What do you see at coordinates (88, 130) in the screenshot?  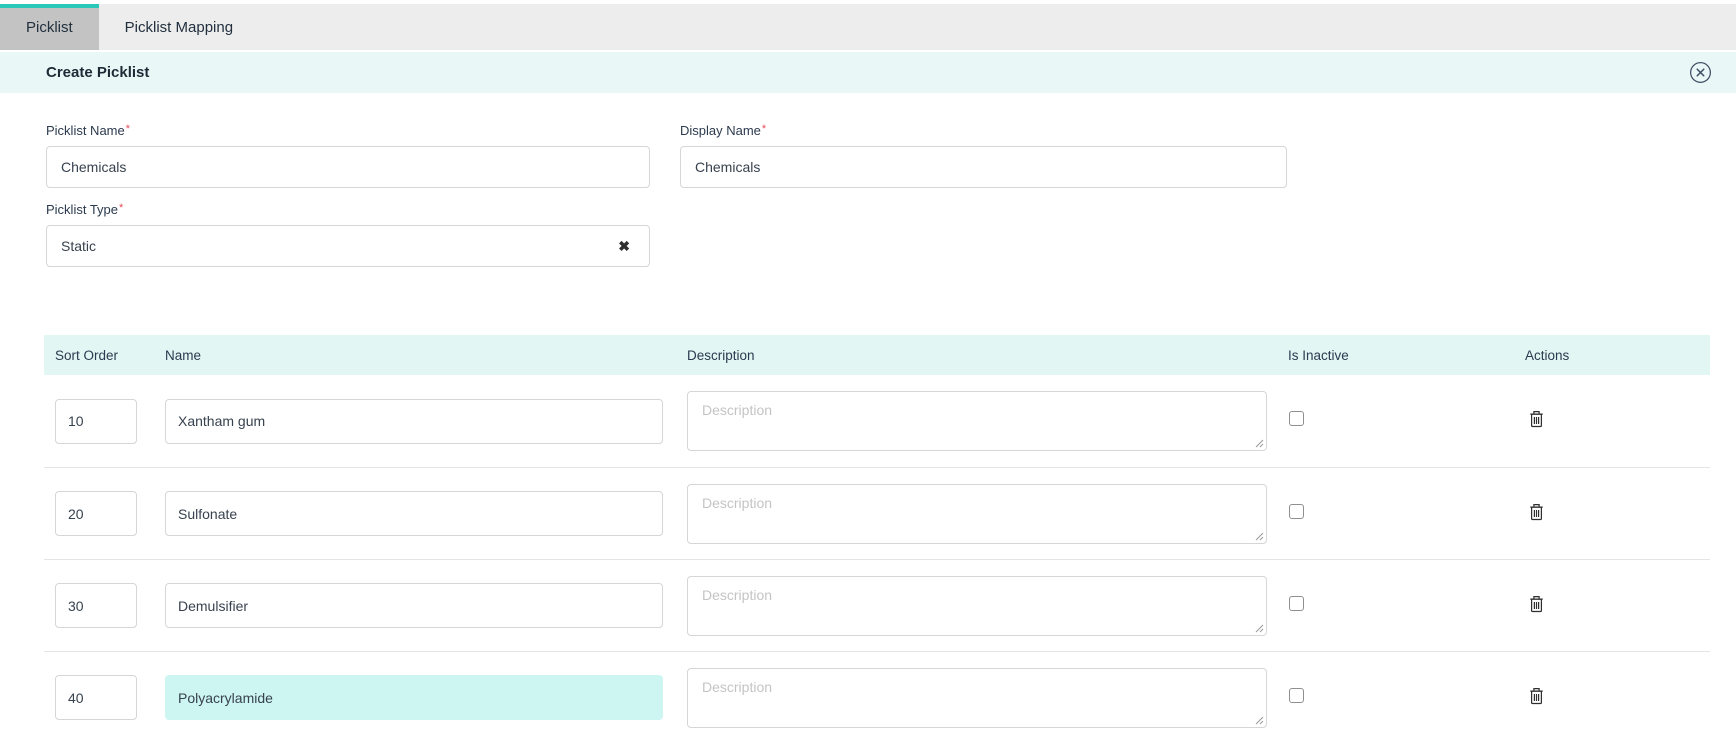 I see `picklist-name-label: Picklist Name*` at bounding box center [88, 130].